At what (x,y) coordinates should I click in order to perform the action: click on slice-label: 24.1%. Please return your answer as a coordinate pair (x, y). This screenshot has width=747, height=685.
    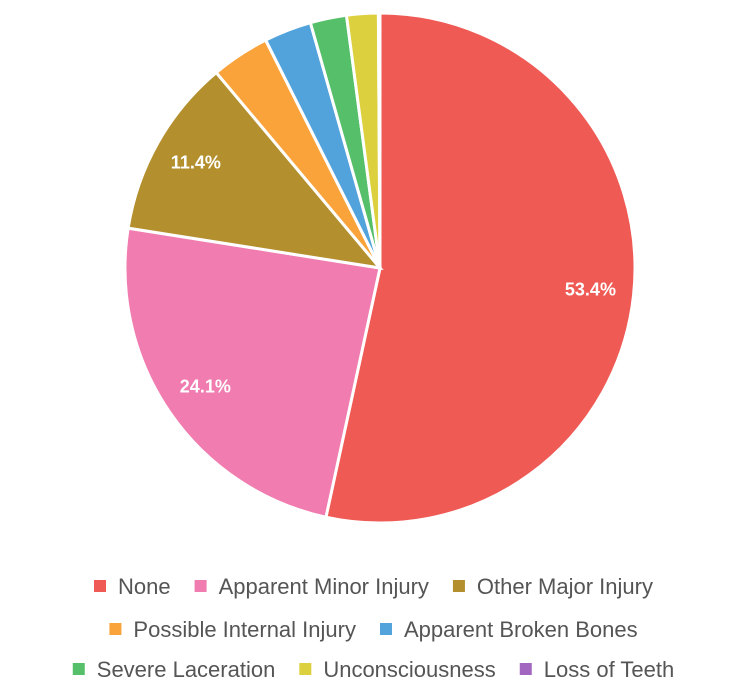
    Looking at the image, I should click on (205, 386).